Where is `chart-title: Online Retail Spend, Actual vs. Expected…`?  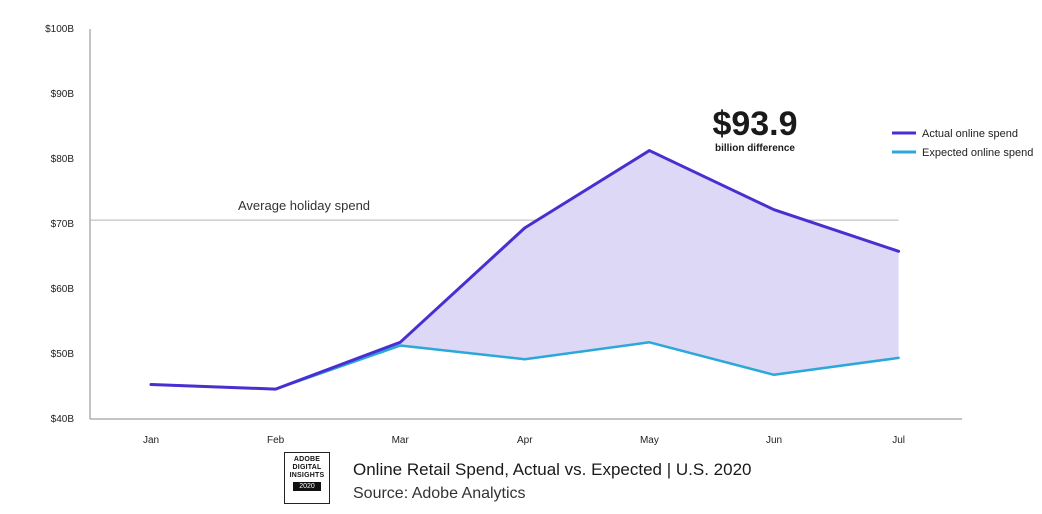
chart-title: Online Retail Spend, Actual vs. Expected… is located at coordinates (552, 469).